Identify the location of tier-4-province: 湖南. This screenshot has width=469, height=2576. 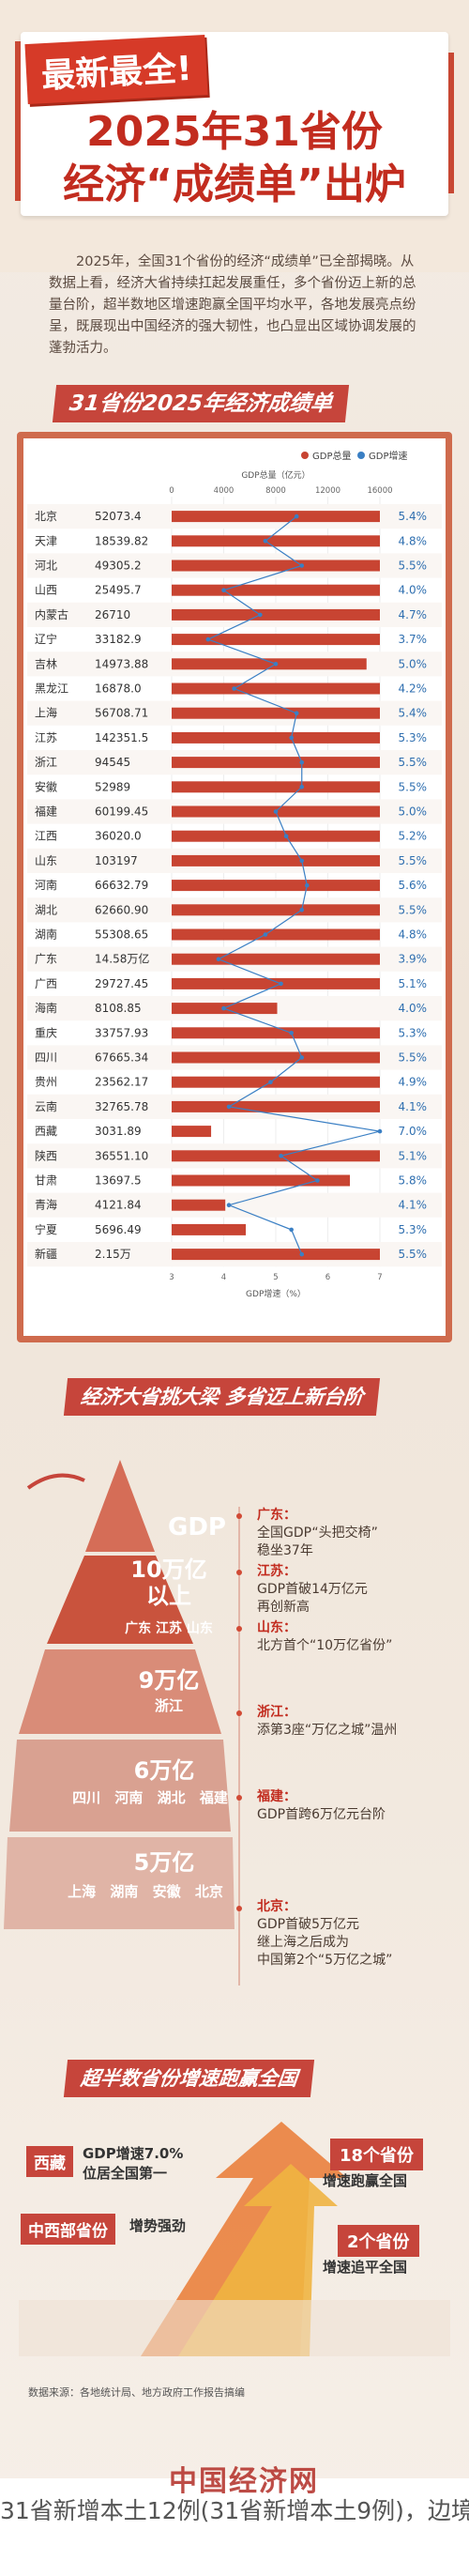
(124, 1892).